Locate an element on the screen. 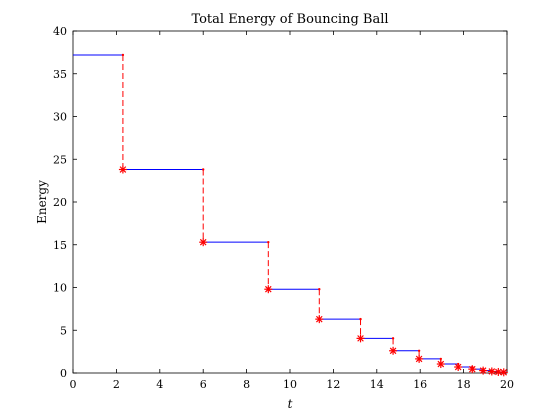 The height and width of the screenshot is (420, 560). x-axis-label: t is located at coordinates (290, 404).